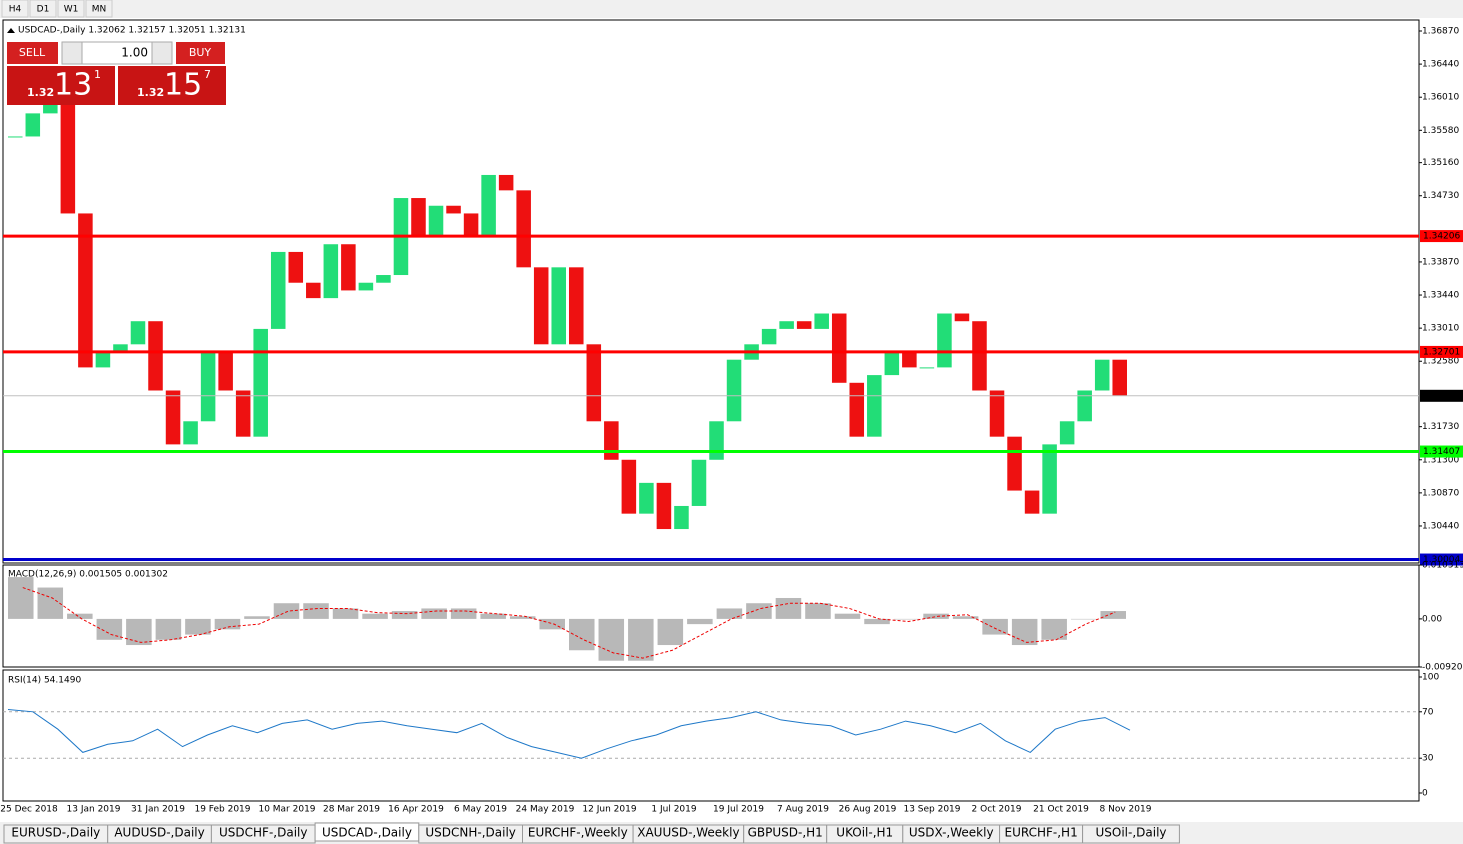 This screenshot has height=844, width=1463. Describe the element at coordinates (61, 85) in the screenshot. I see `bid-box` at that location.